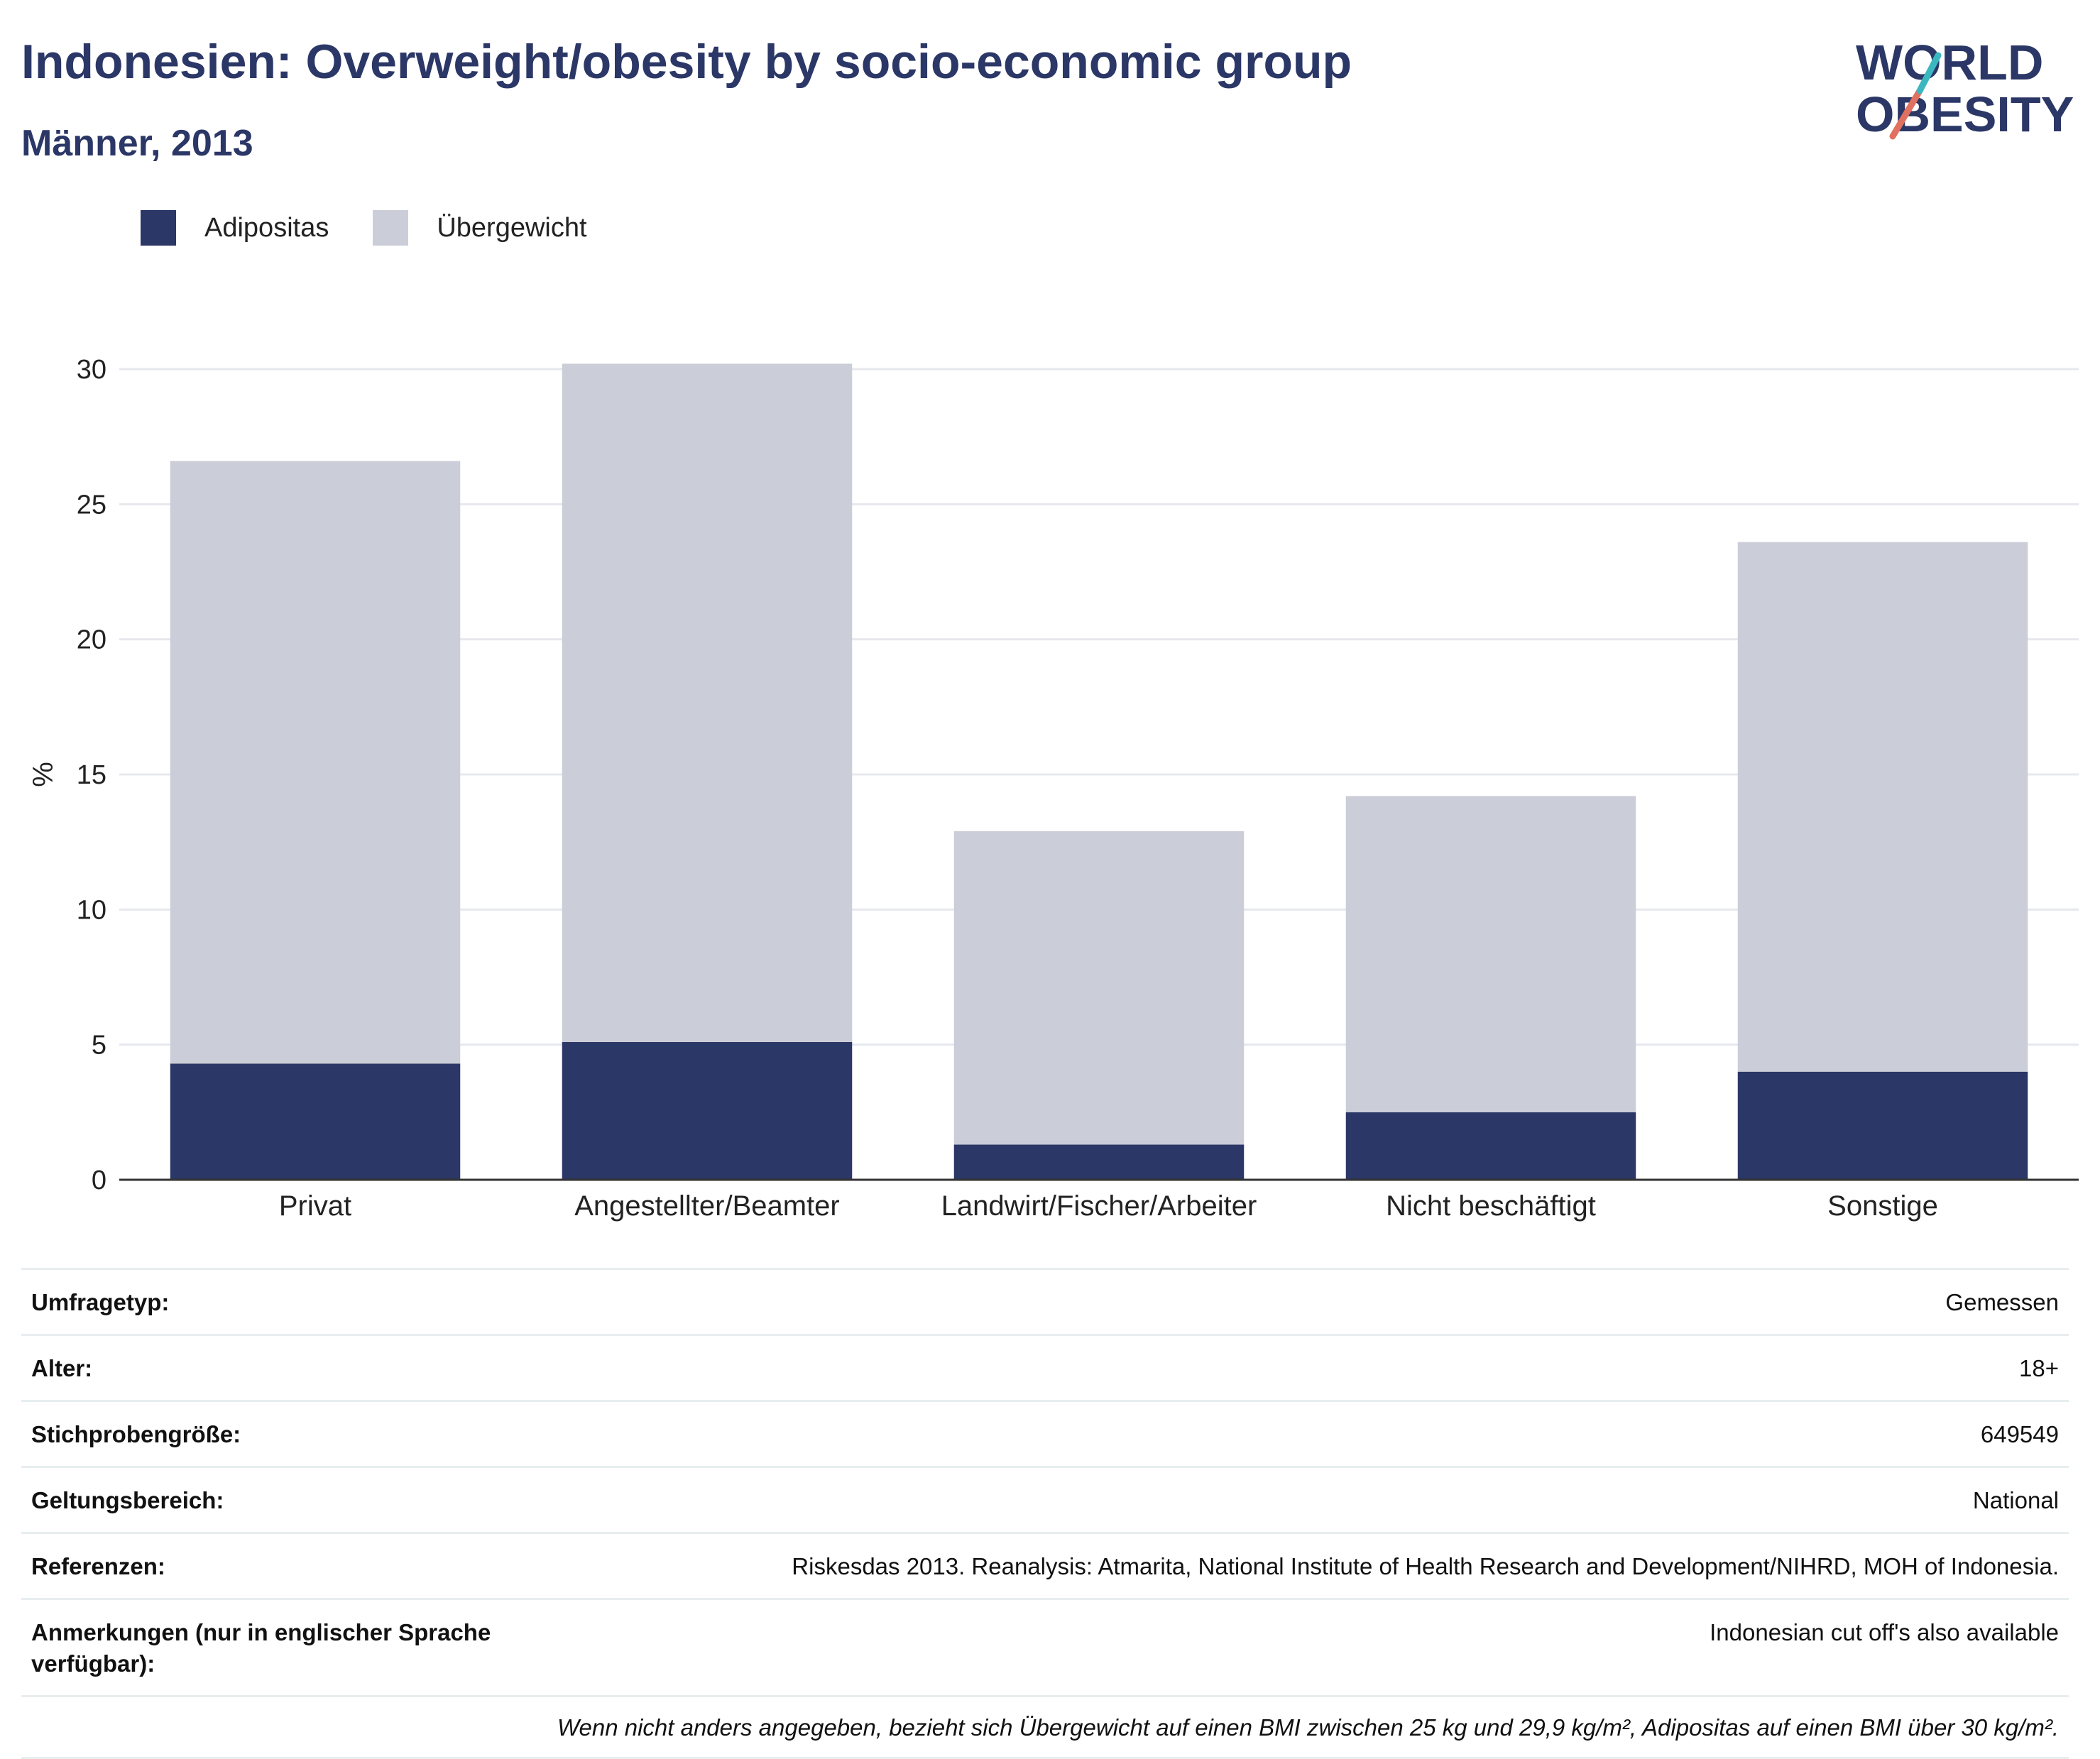  What do you see at coordinates (1491, 1206) in the screenshot?
I see `x-tick-label: Nicht beschäftigt` at bounding box center [1491, 1206].